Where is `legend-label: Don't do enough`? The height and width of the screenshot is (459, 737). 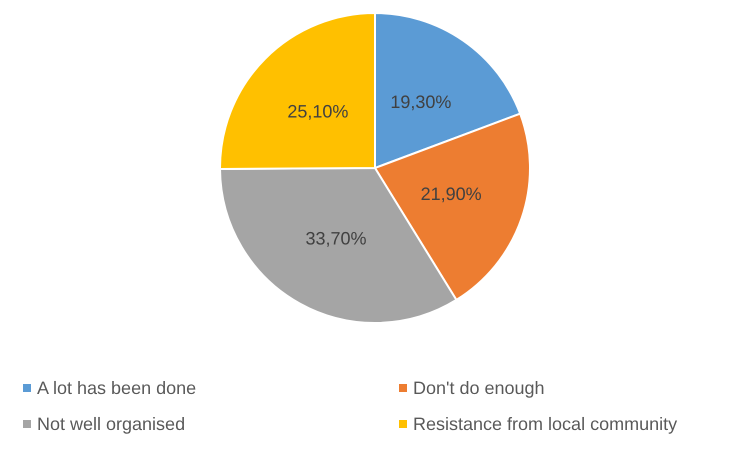 legend-label: Don't do enough is located at coordinates (479, 388).